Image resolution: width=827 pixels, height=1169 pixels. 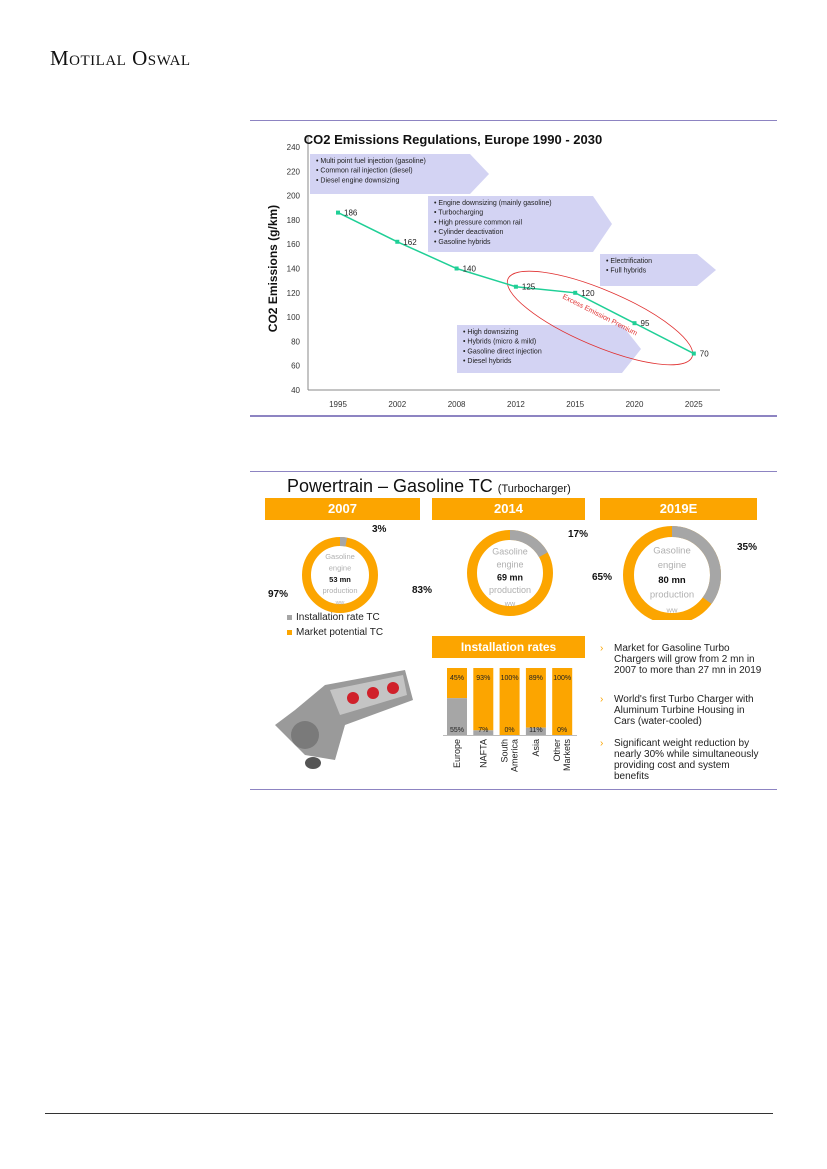 I want to click on y-tick-label: 240, so click(x=294, y=147).